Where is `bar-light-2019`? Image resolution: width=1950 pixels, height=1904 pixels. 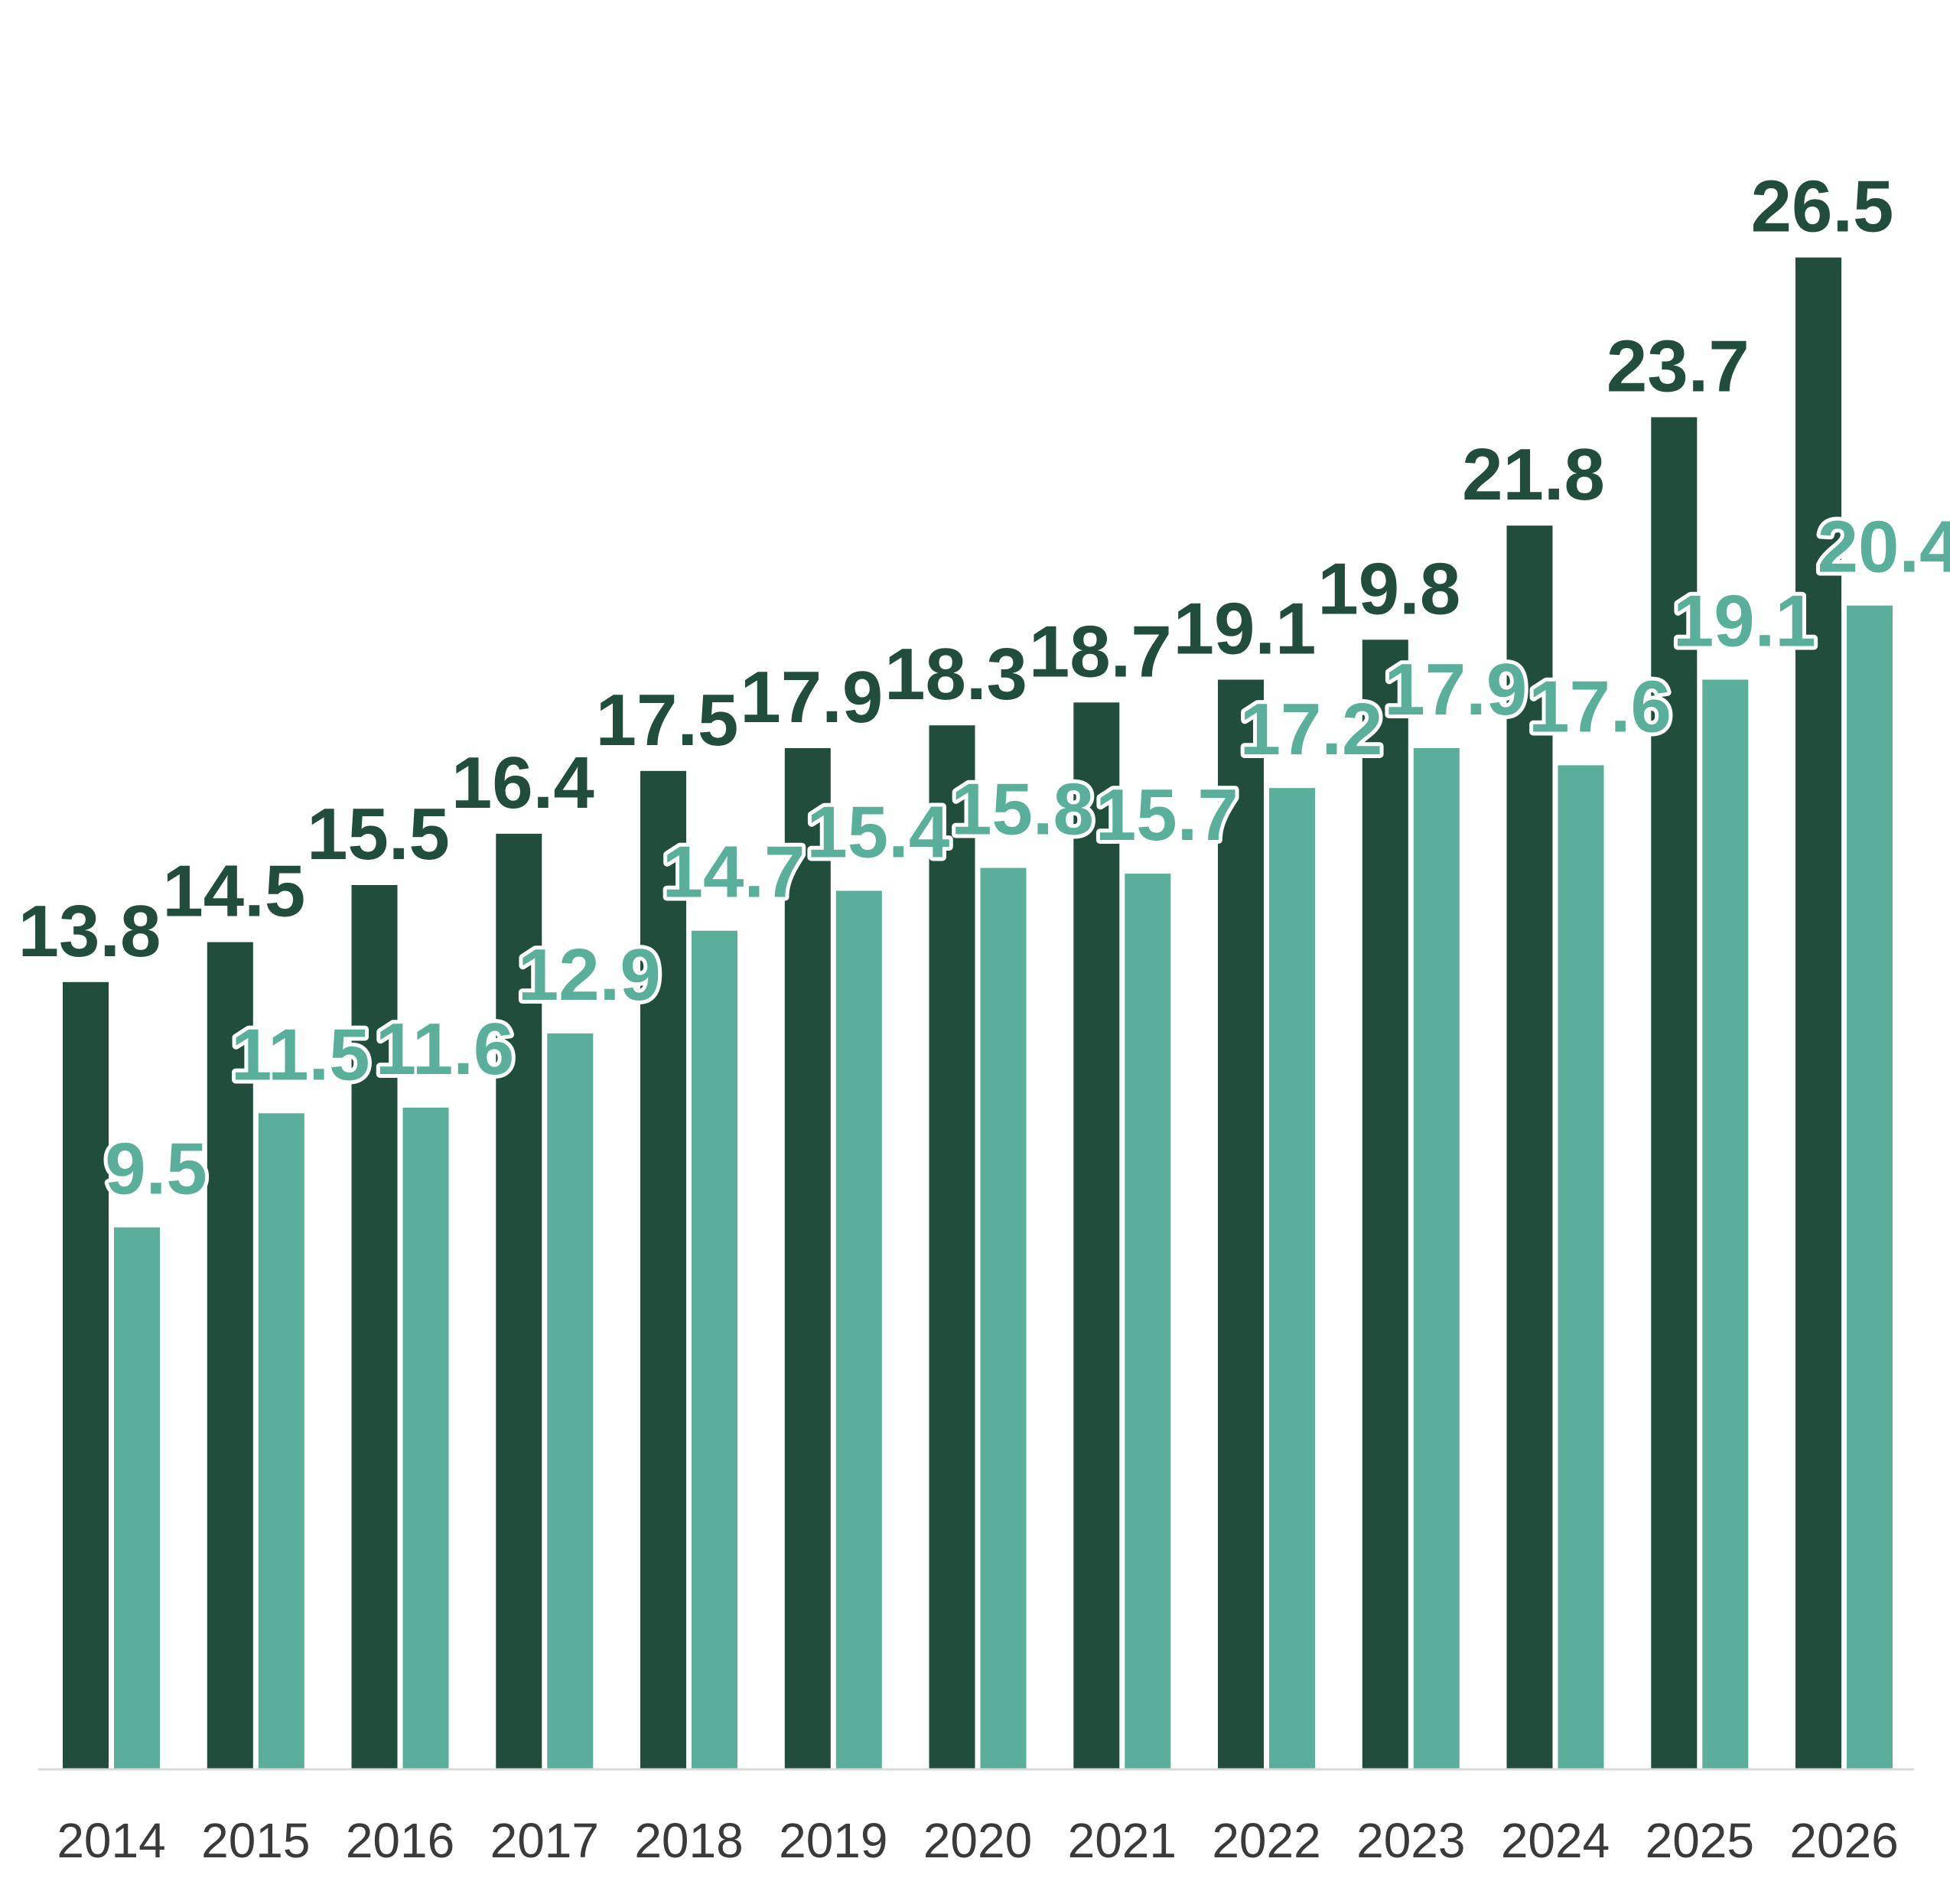 bar-light-2019 is located at coordinates (859, 1330).